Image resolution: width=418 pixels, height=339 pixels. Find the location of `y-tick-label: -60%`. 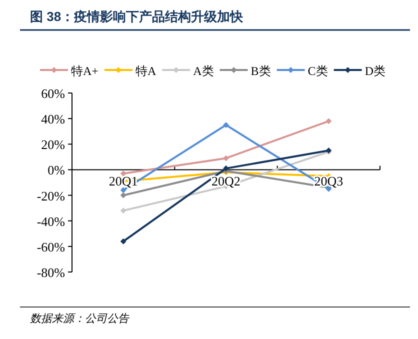

y-tick-label: -60% is located at coordinates (51, 246).